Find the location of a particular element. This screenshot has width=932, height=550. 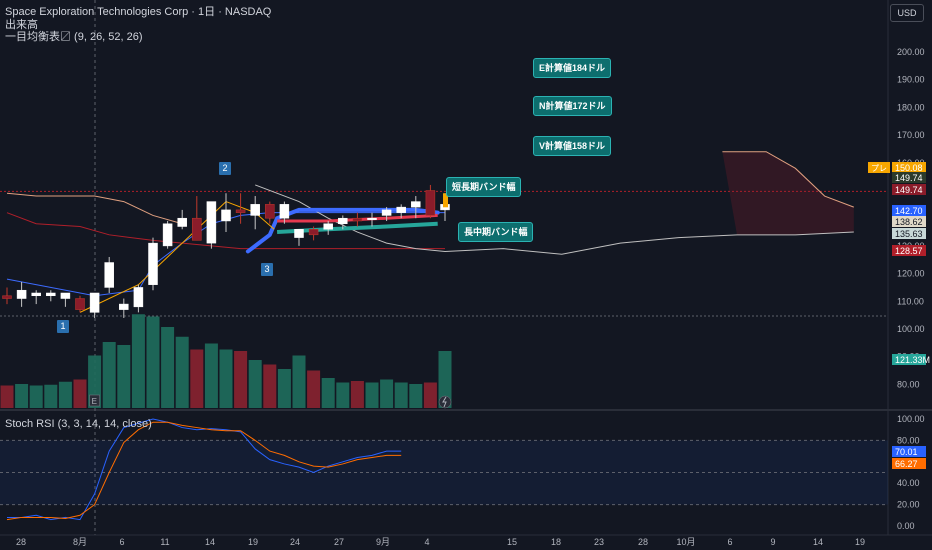

stoch-tick-label: 20.00 is located at coordinates (908, 505).